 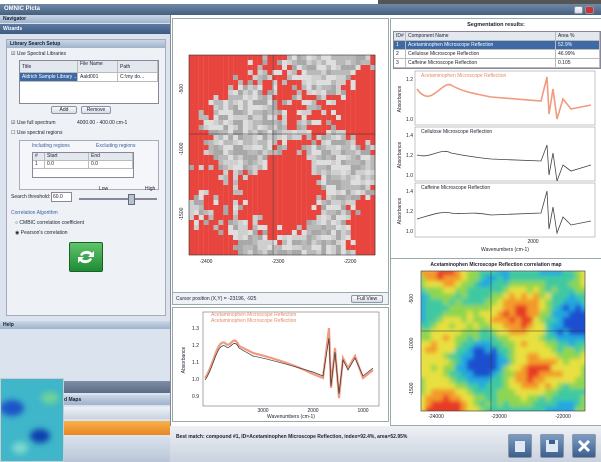 I want to click on full-view-button: Full View, so click(x=367, y=299).